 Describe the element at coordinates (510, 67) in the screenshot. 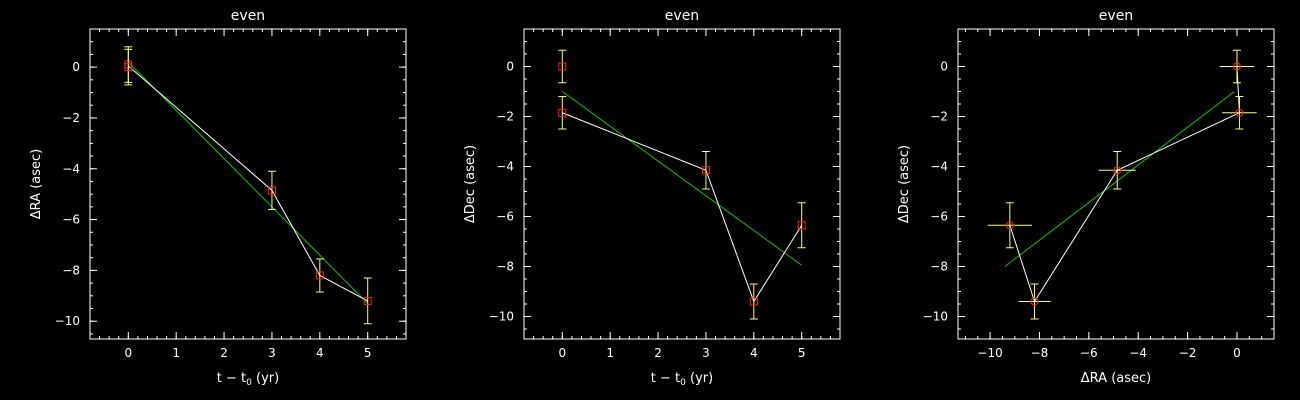

I see `chart-2-ytick-label: 0` at that location.